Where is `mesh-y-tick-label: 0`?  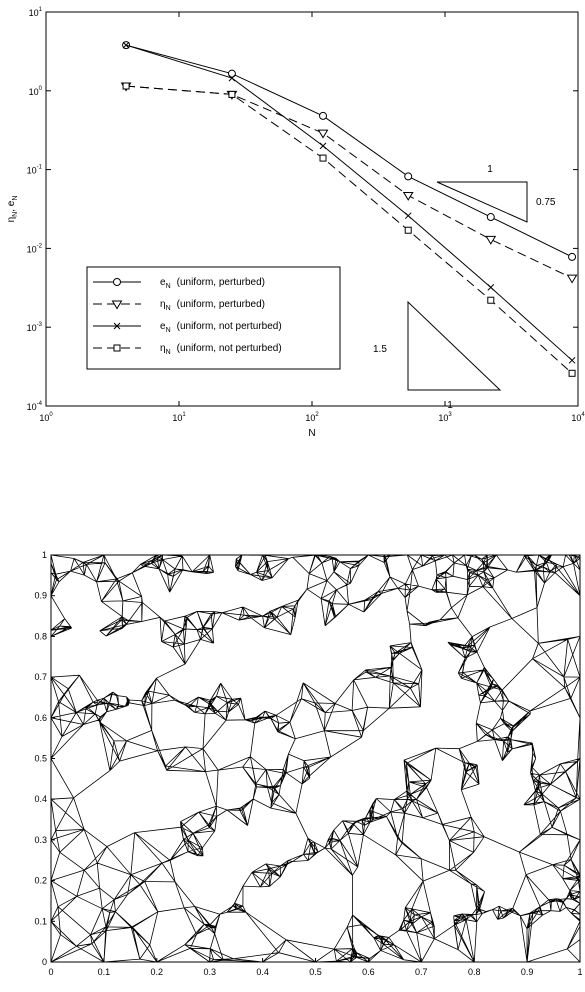
mesh-y-tick-label: 0 is located at coordinates (44, 962).